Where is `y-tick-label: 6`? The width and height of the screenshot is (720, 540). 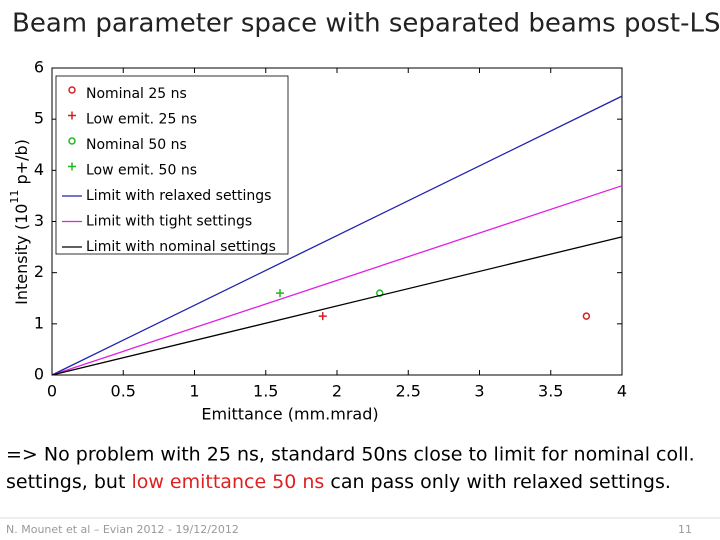 y-tick-label: 6 is located at coordinates (39, 67).